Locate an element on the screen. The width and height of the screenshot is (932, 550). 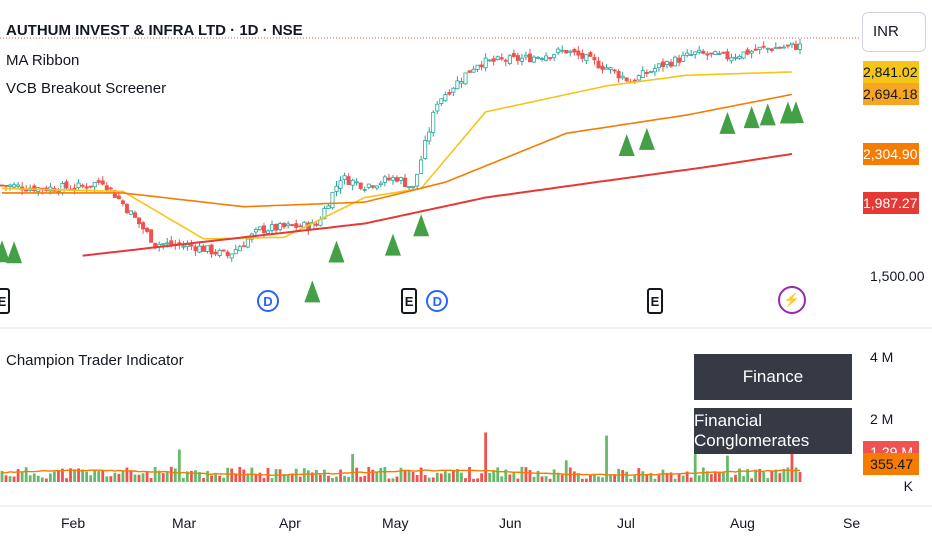
indicator-vcb-screener: VCB Breakout Screener is located at coordinates (86, 88).